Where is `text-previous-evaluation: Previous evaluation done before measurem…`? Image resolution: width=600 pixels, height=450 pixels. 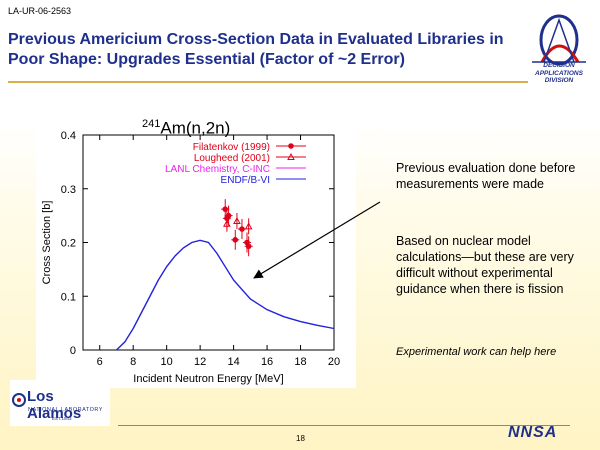 text-previous-evaluation: Previous evaluation done before measurem… is located at coordinates (486, 176).